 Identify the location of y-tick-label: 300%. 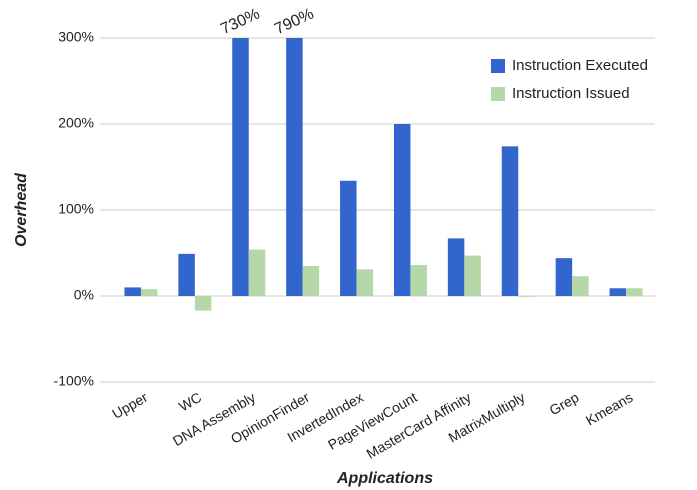
(76, 37).